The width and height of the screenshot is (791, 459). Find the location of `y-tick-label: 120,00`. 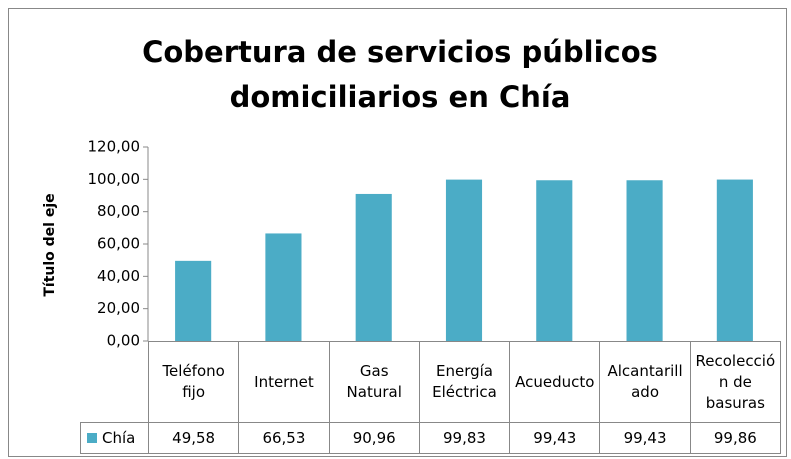

y-tick-label: 120,00 is located at coordinates (114, 147).